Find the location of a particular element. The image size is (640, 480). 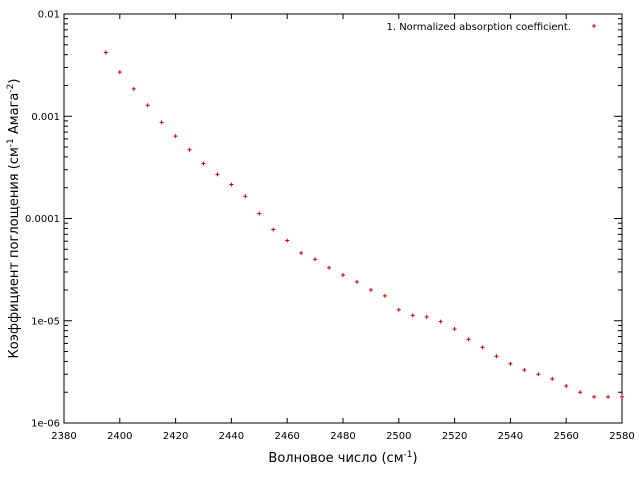

x-tick-label: 2560 is located at coordinates (565, 436).